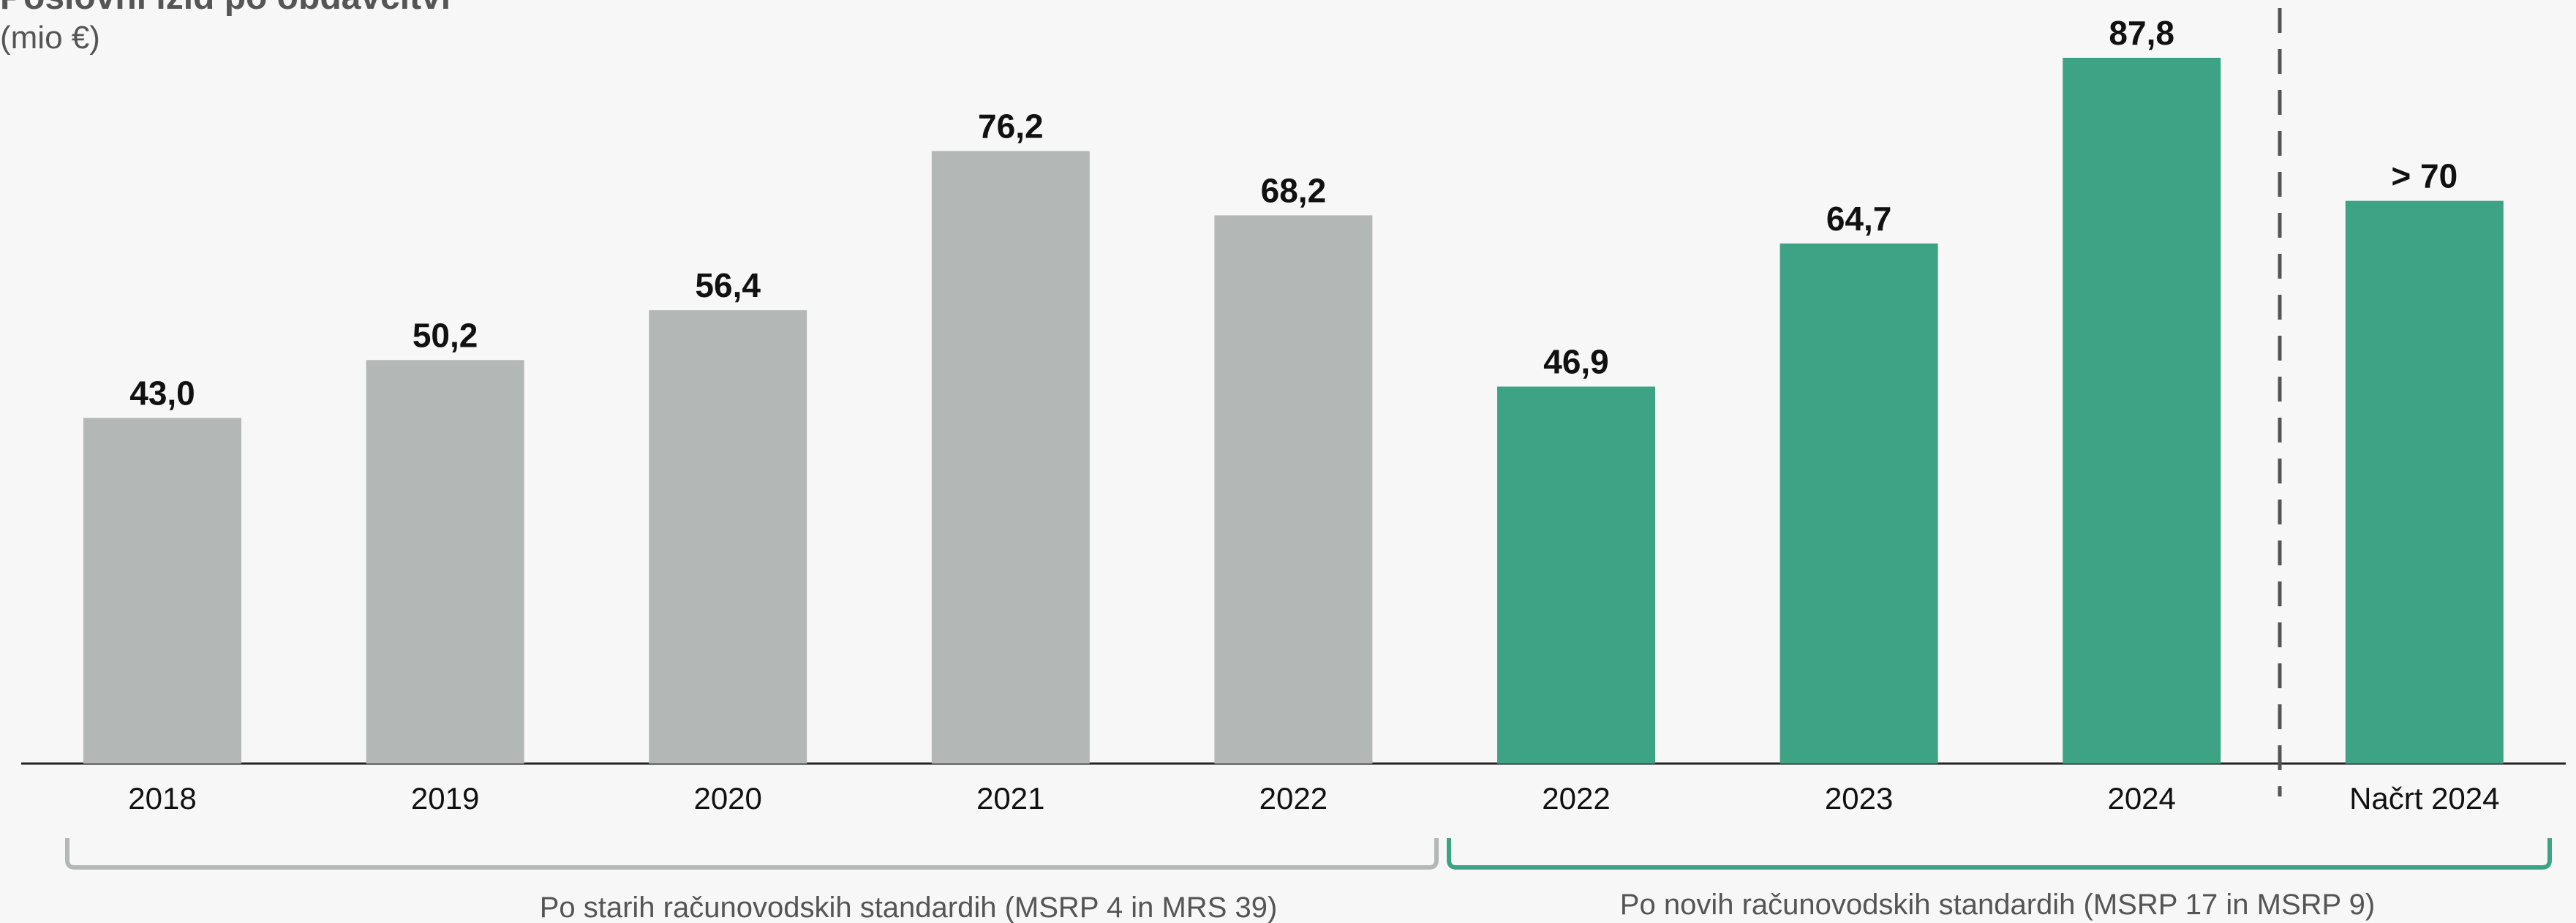 The width and height of the screenshot is (2576, 923). I want to click on x-tick-label: 2023, so click(1859, 798).